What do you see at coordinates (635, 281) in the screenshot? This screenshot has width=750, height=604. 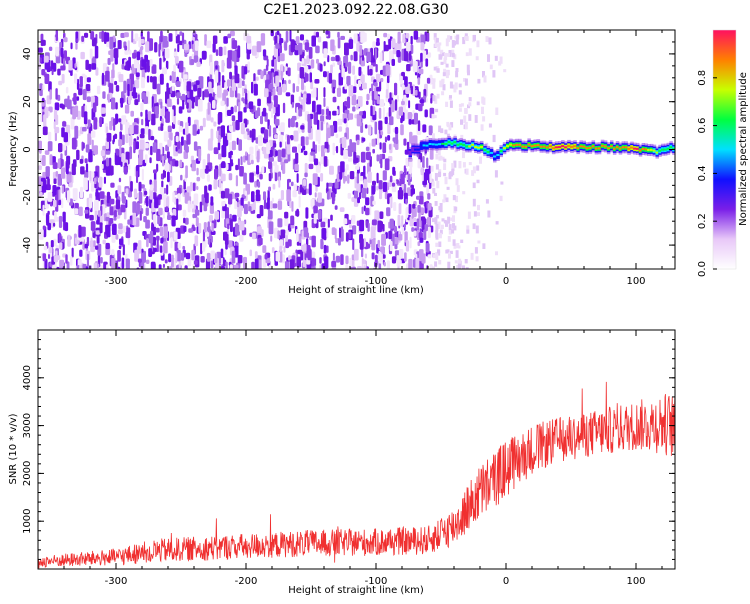 I see `spectrogram-xtick-label: 100` at bounding box center [635, 281].